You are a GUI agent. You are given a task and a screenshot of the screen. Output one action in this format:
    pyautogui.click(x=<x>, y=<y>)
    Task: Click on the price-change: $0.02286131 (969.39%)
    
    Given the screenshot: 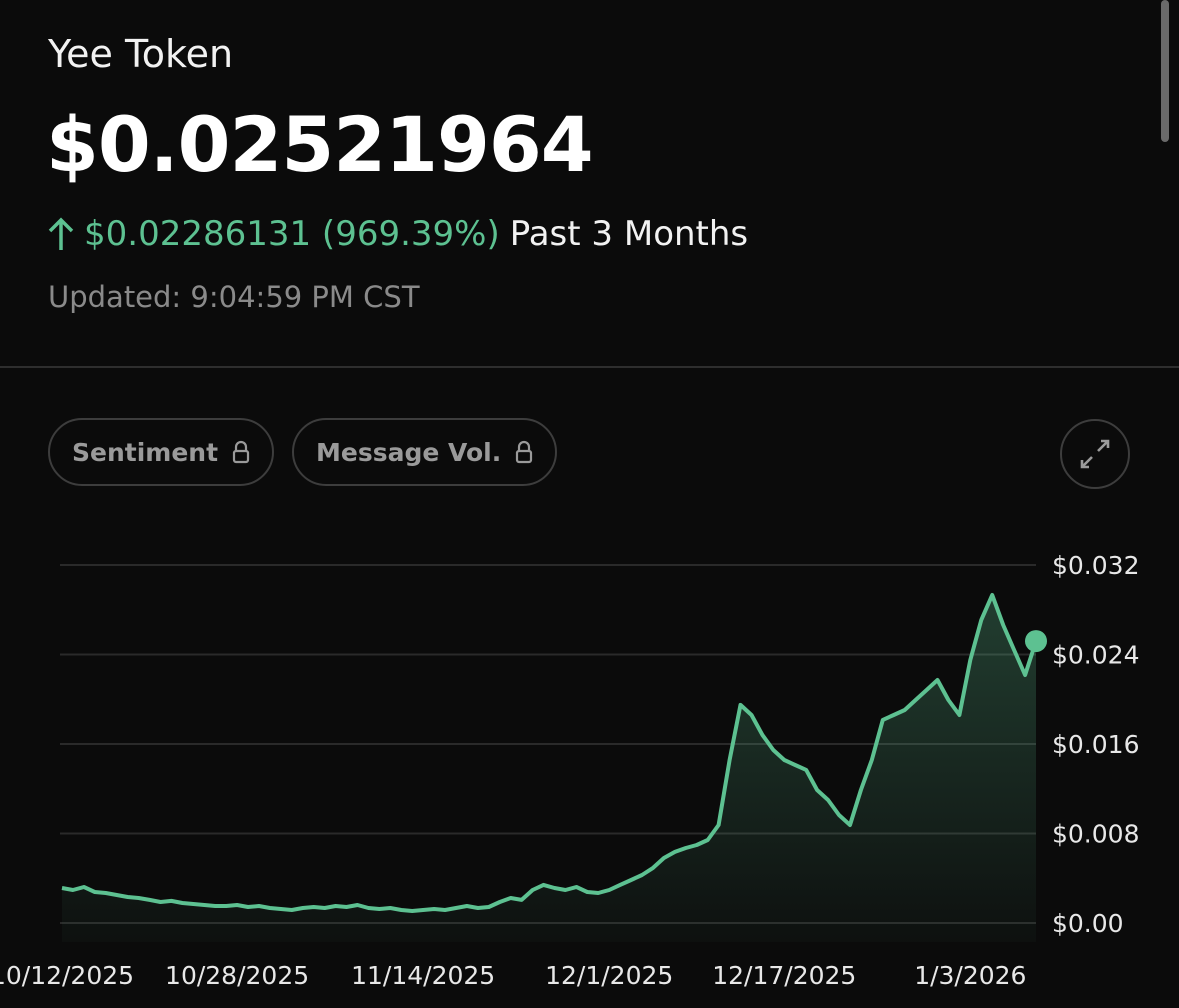 What is the action you would take?
    pyautogui.click(x=292, y=234)
    